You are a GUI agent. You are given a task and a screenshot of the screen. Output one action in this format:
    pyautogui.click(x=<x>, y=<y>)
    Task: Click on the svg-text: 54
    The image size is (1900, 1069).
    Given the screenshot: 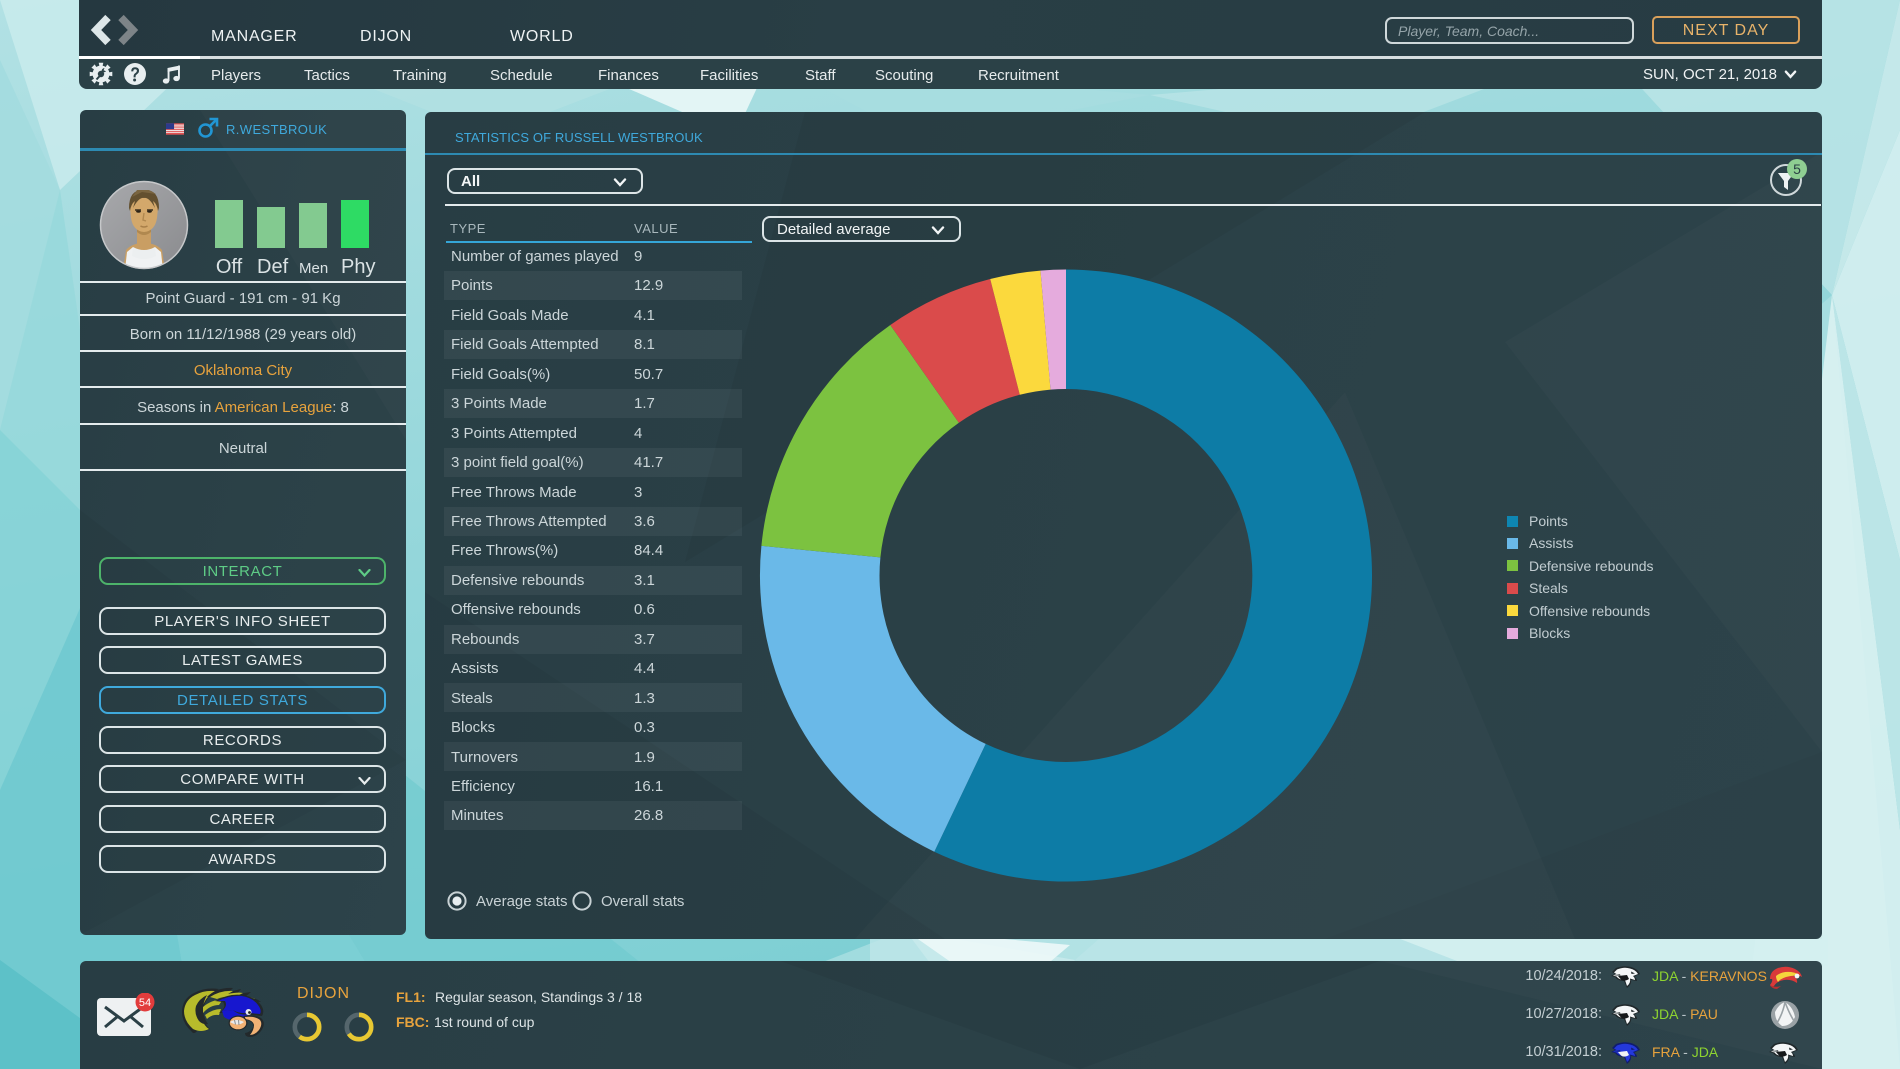 What is the action you would take?
    pyautogui.click(x=145, y=1003)
    